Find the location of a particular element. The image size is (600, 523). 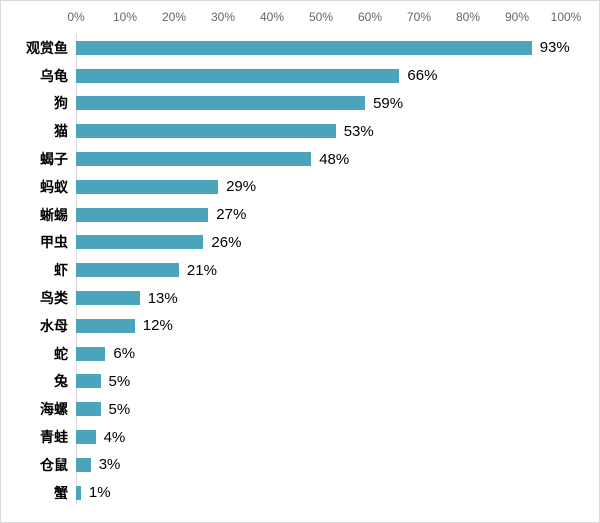

category-label: 猫 is located at coordinates (61, 131).